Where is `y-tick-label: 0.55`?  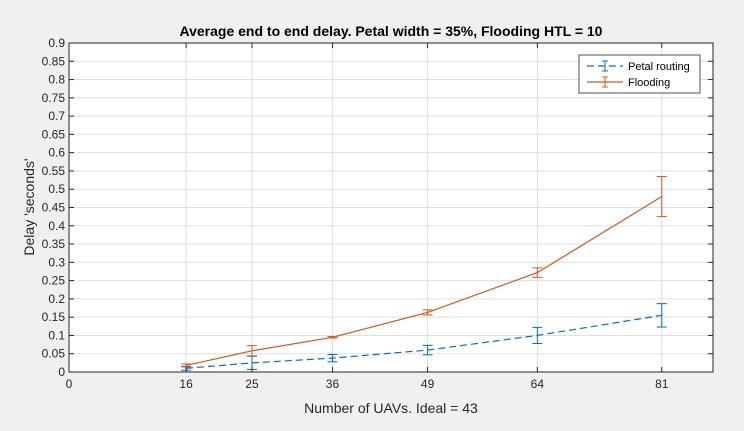 y-tick-label: 0.55 is located at coordinates (54, 171).